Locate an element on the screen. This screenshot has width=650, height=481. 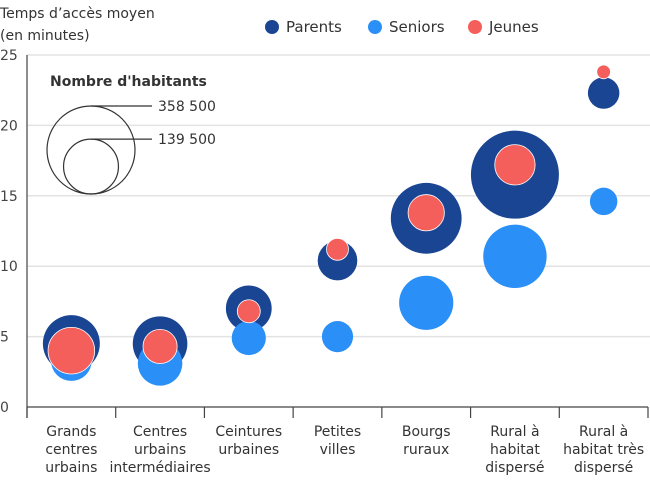
x-tick-label: Ceintures is located at coordinates (248, 432).